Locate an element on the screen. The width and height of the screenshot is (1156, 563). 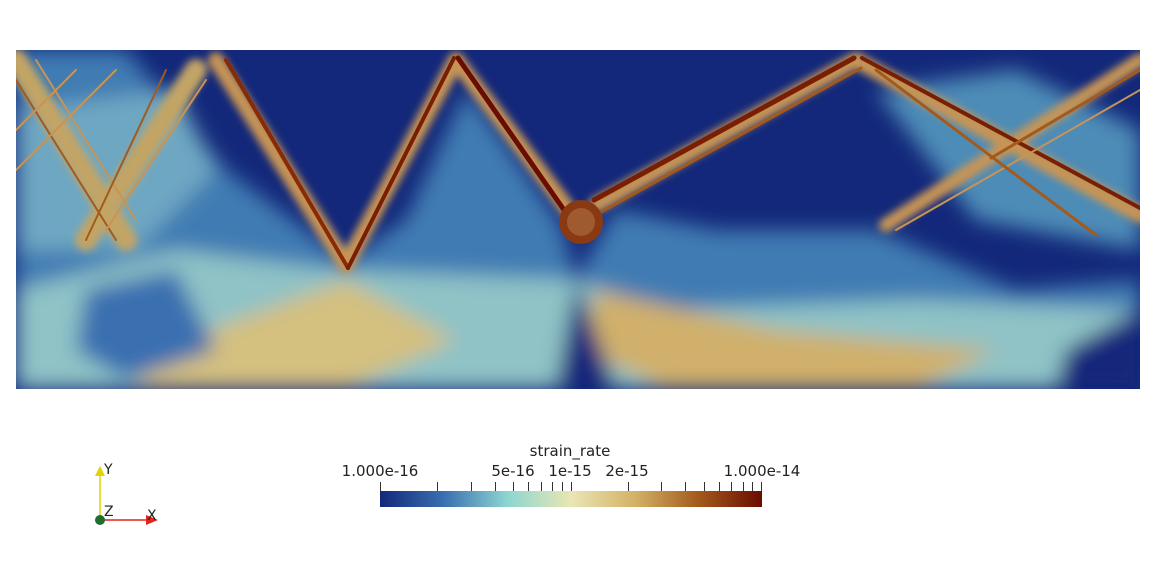
colorbar-ticks is located at coordinates (571, 487).